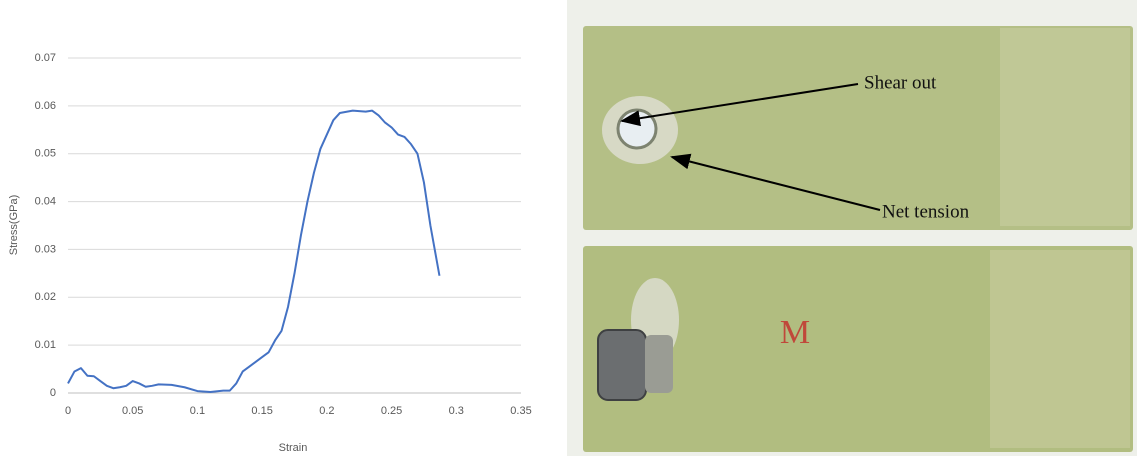 The image size is (1137, 456). Describe the element at coordinates (45, 345) in the screenshot. I see `y-tick-label: 0.01` at that location.